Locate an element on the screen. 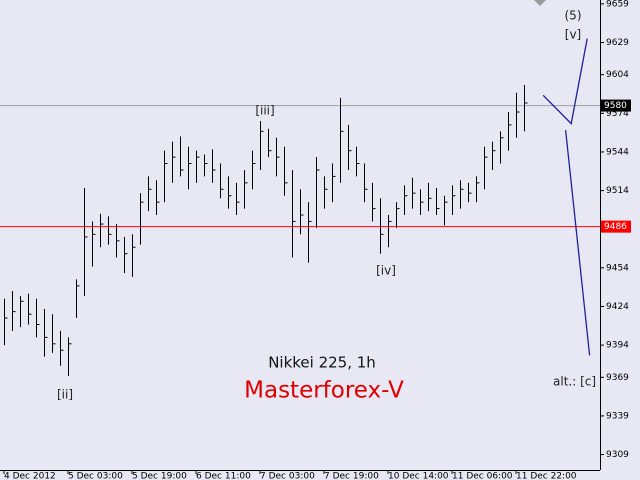  y-tick-label: 9604 is located at coordinates (617, 75).